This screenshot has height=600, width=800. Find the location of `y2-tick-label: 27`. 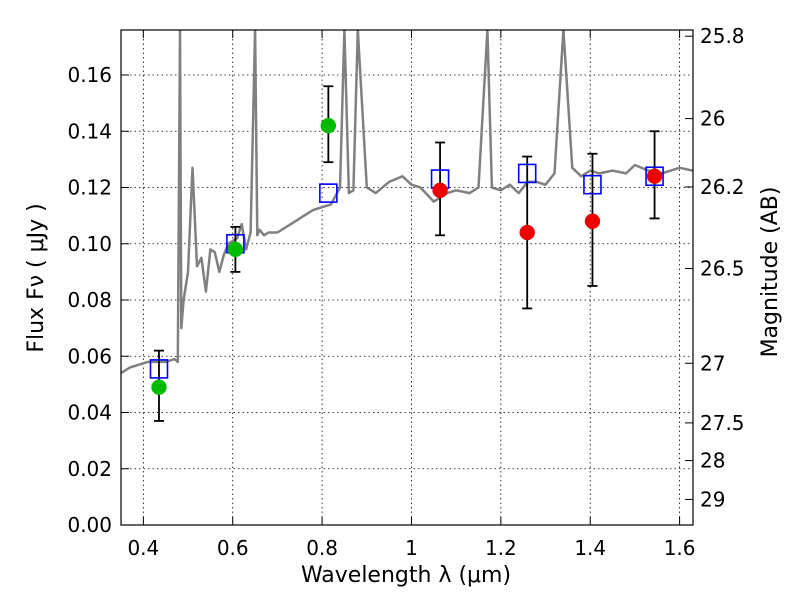

y2-tick-label: 27 is located at coordinates (712, 363).